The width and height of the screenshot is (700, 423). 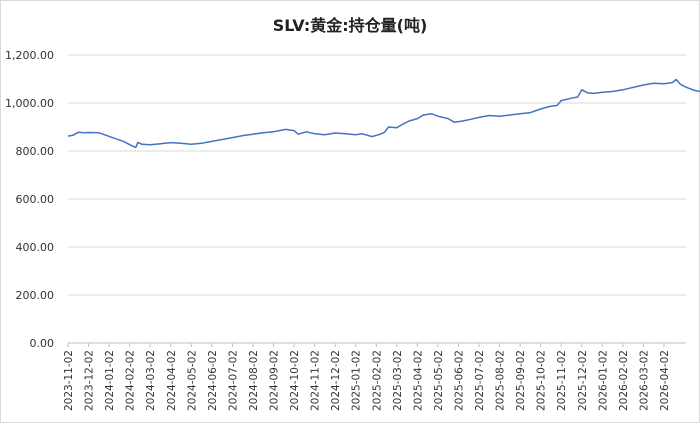 What do you see at coordinates (542, 380) in the screenshot?
I see `x-tick-label: 2025-10-02` at bounding box center [542, 380].